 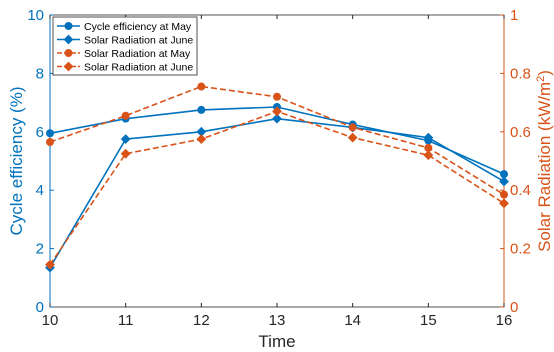 What do you see at coordinates (40, 190) in the screenshot?
I see `left-tick-label: 4` at bounding box center [40, 190].